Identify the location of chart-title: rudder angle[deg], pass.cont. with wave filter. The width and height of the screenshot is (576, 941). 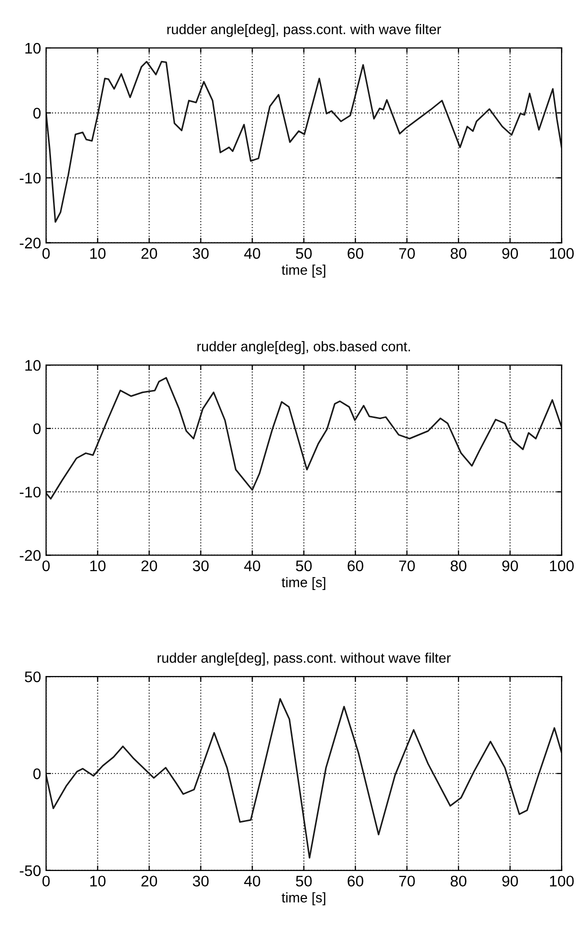
(304, 30).